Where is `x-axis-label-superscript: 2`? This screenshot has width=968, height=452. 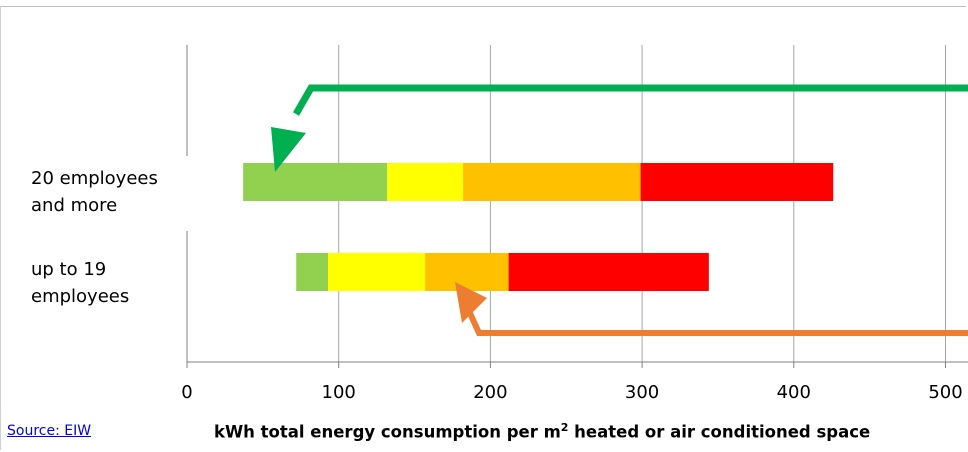 x-axis-label-superscript: 2 is located at coordinates (564, 427).